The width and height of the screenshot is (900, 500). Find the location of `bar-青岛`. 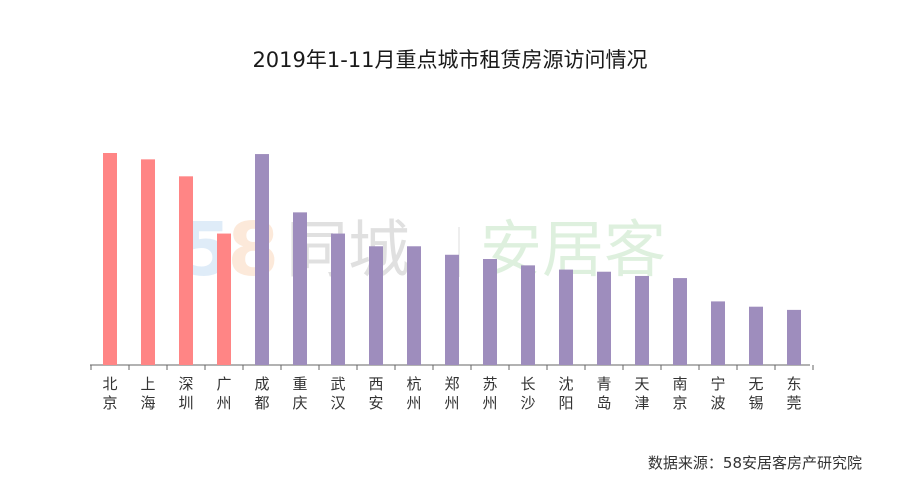

bar-青岛 is located at coordinates (604, 318).